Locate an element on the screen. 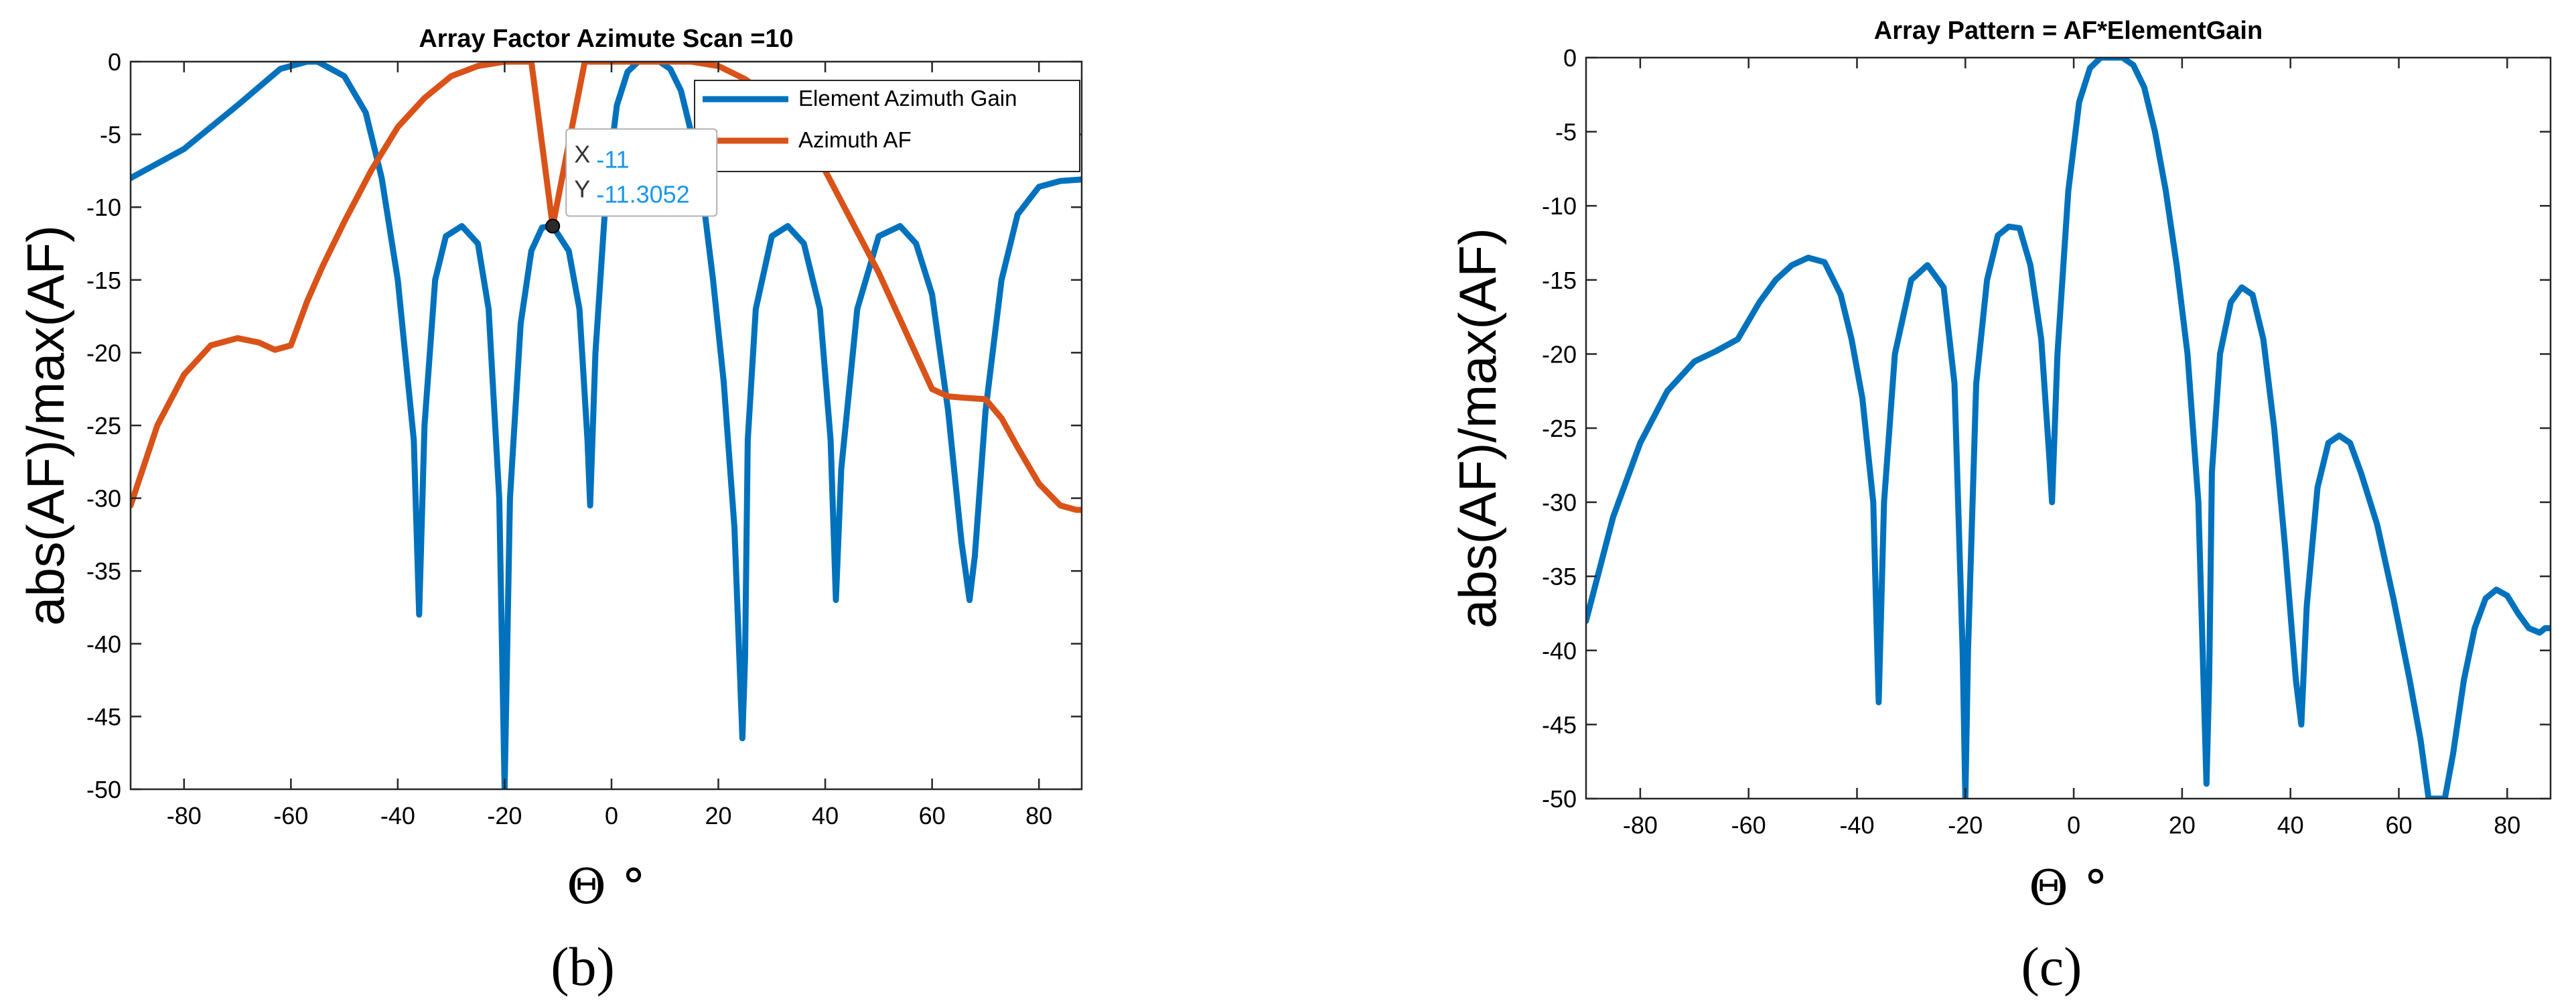  chart-title: Array Factor Azimute Scan =10 is located at coordinates (606, 39).